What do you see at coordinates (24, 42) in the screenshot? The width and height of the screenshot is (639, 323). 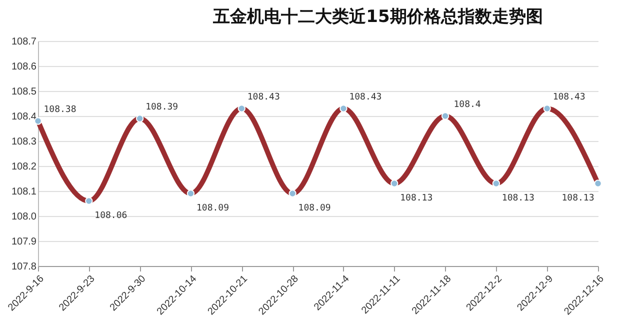 I see `y-tick-label: 108.7` at bounding box center [24, 42].